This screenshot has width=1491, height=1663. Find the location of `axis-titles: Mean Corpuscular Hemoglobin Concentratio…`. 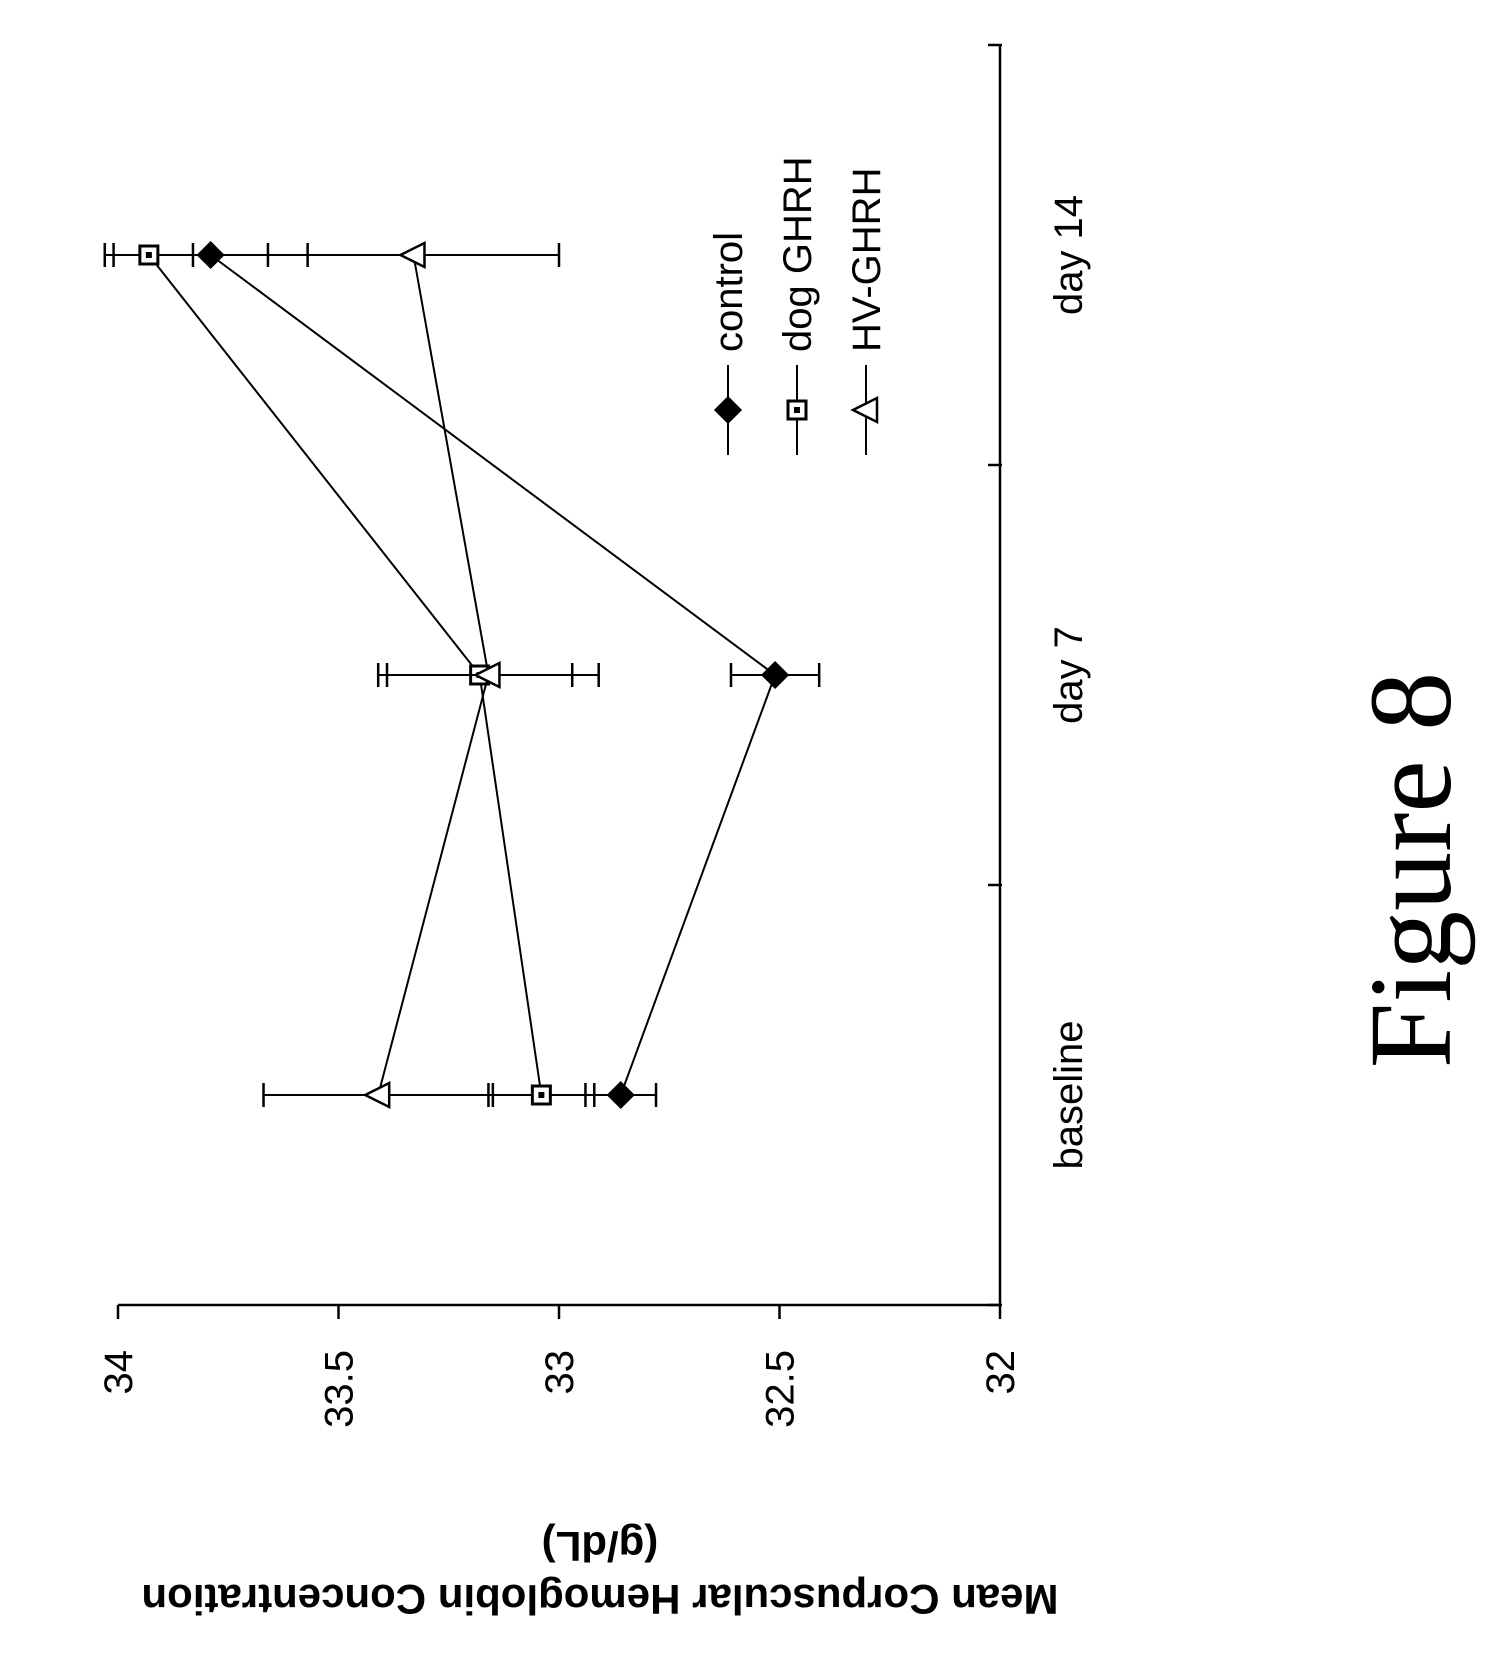

axis-titles: Mean Corpuscular Hemoglobin Concentratio… is located at coordinates (599, 1573).